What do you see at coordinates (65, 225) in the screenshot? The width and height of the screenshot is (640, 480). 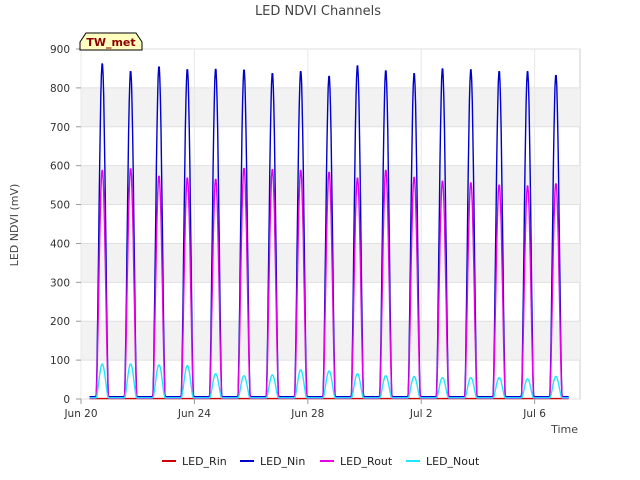 I see `y-axis-ticks: 0 100 200 300 400 500 600 700 800 900` at bounding box center [65, 225].